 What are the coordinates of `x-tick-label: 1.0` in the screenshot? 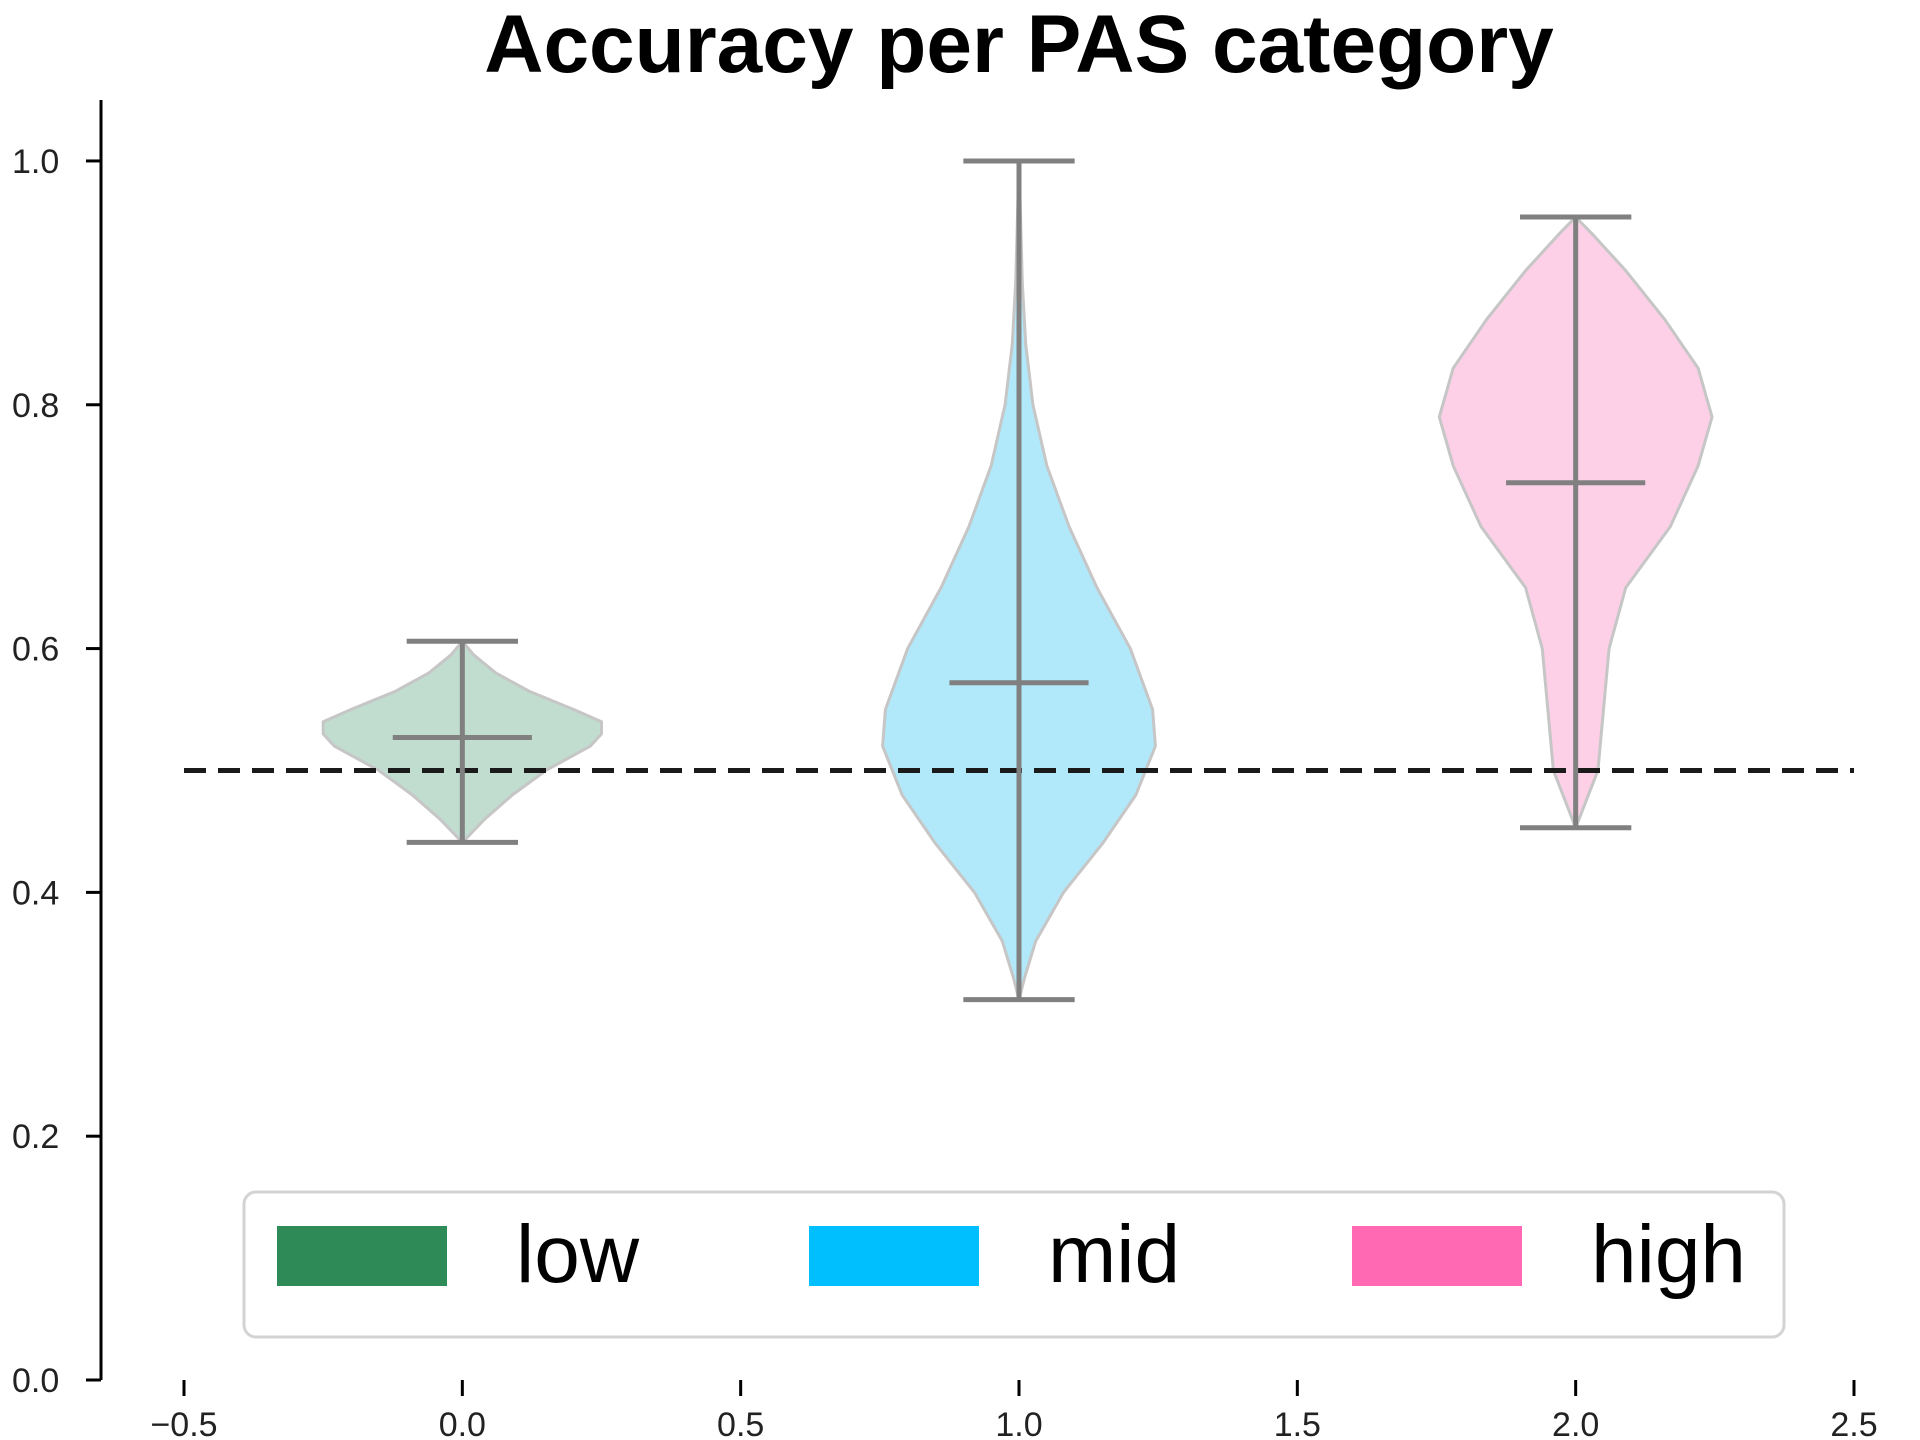 It's located at (1018, 1423).